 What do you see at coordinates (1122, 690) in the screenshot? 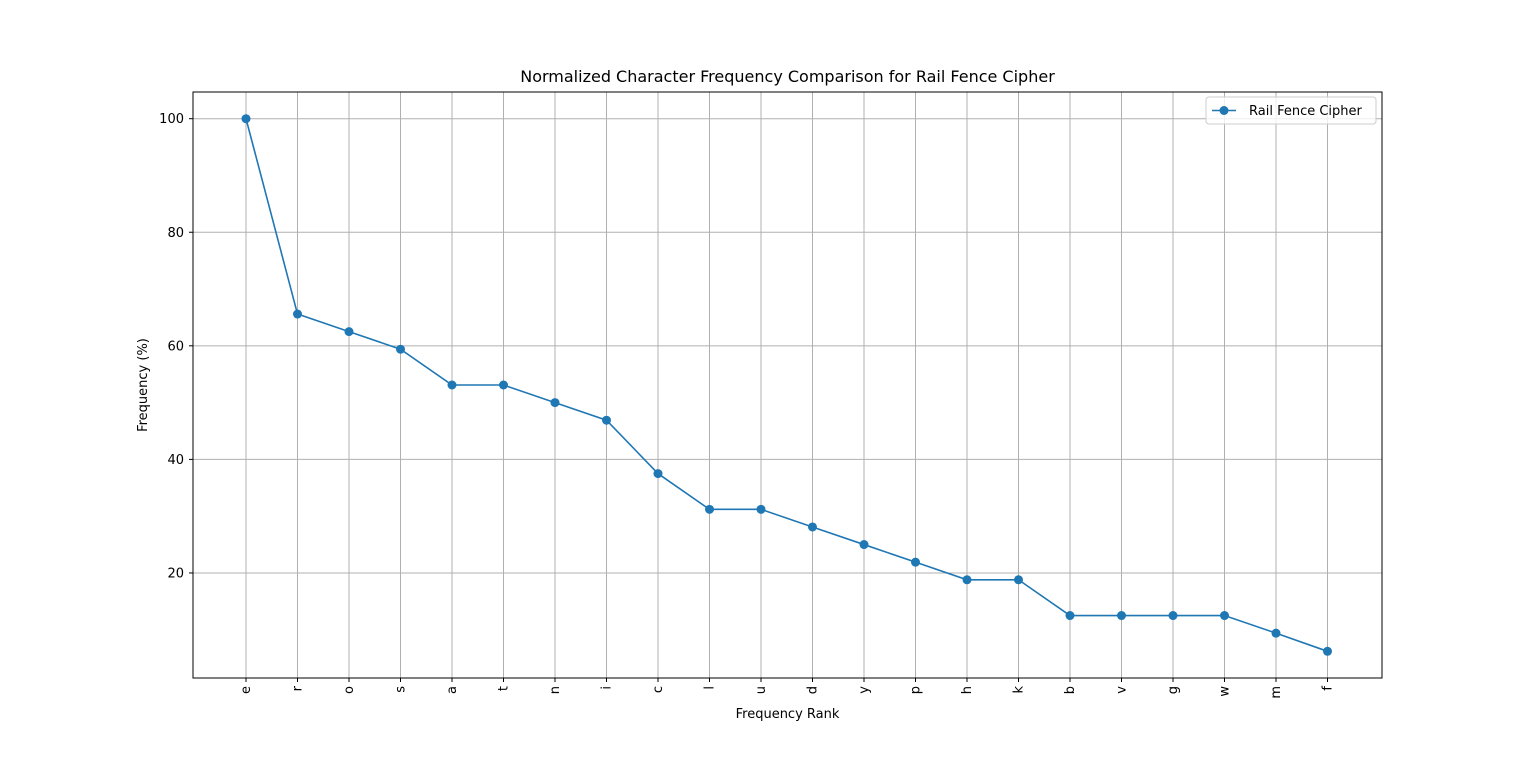
I see `x-tick-label: v` at bounding box center [1122, 690].